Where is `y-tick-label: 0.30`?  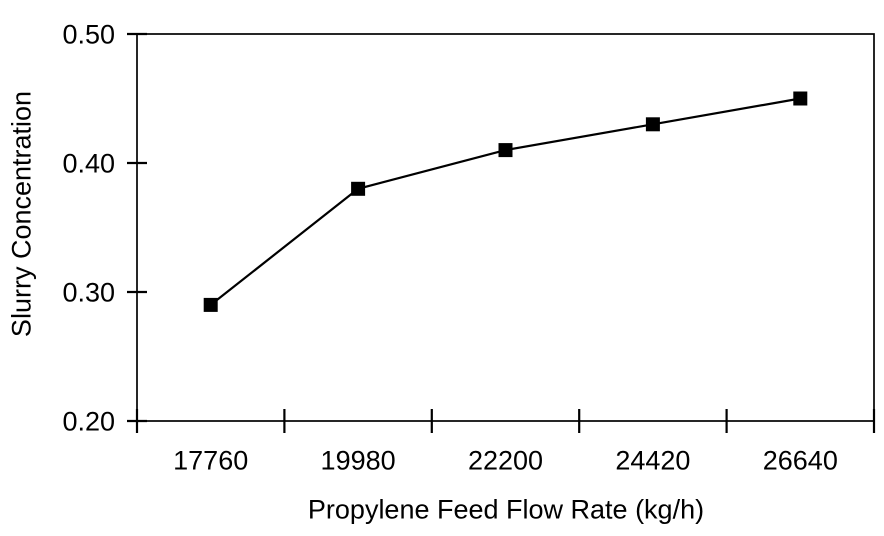
y-tick-label: 0.30 is located at coordinates (88, 293).